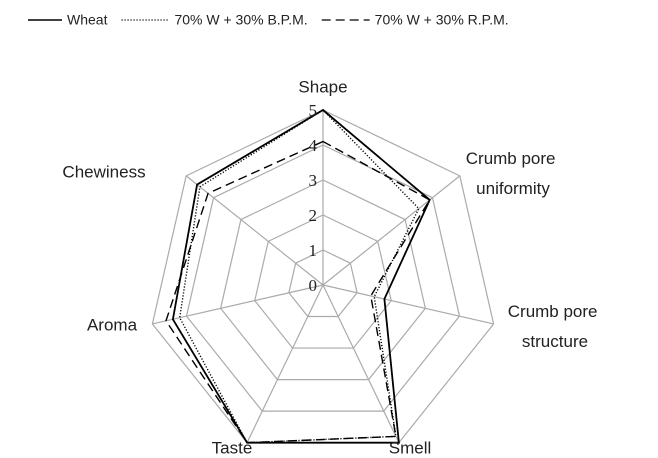  I want to click on tick-label: 0, so click(313, 285).